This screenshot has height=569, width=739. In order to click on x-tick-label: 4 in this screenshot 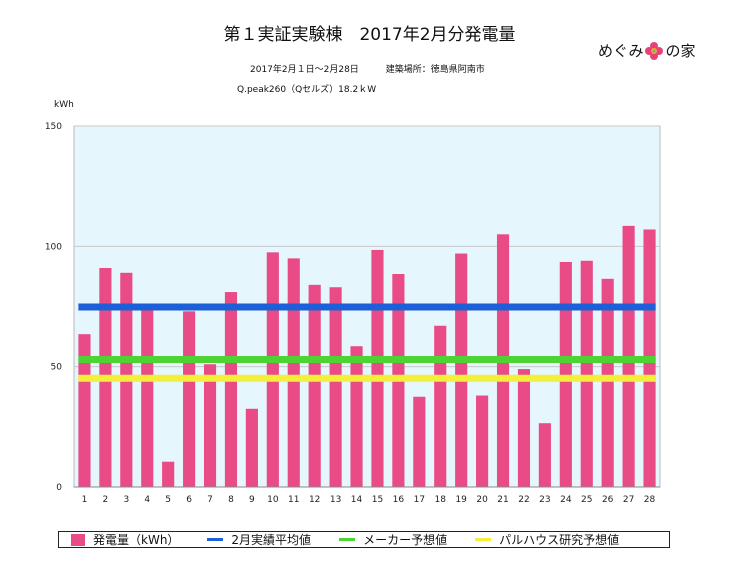, I will do `click(147, 500)`.